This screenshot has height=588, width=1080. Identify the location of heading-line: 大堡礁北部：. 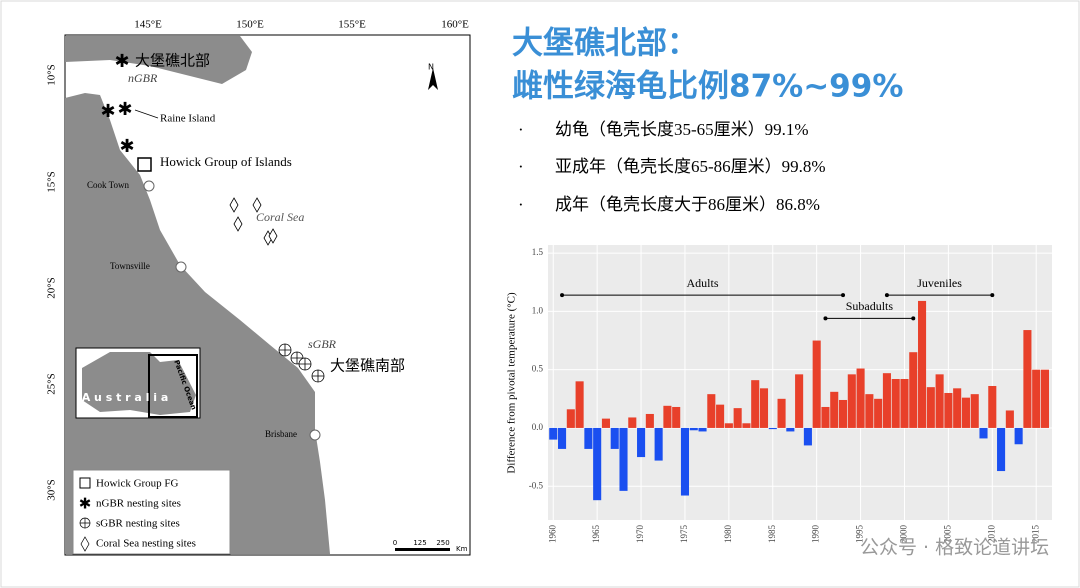
(605, 44).